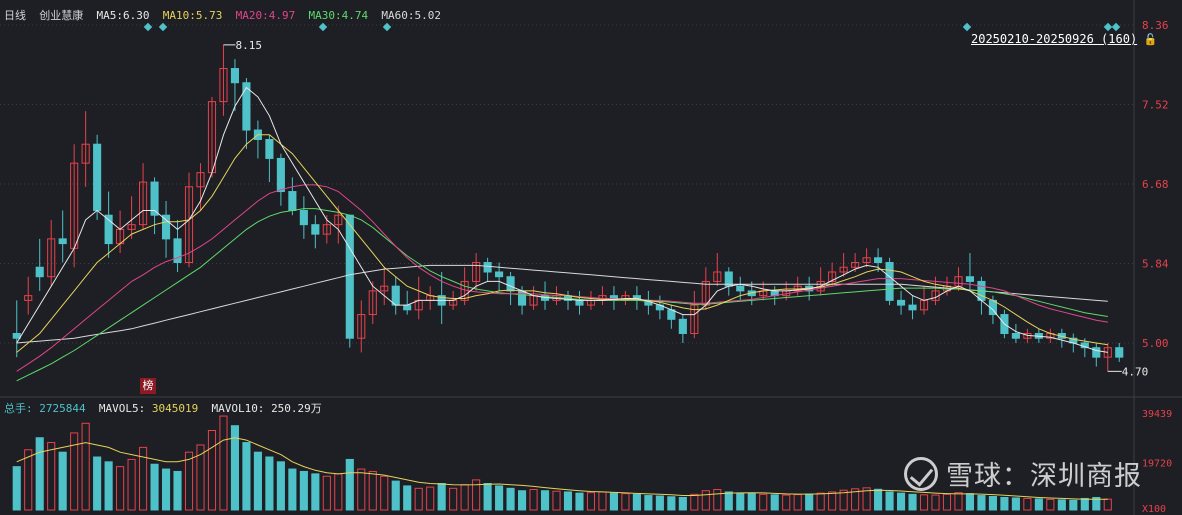  I want to click on date-range: 20250210-20250926 (160) 🔓, so click(1064, 39).